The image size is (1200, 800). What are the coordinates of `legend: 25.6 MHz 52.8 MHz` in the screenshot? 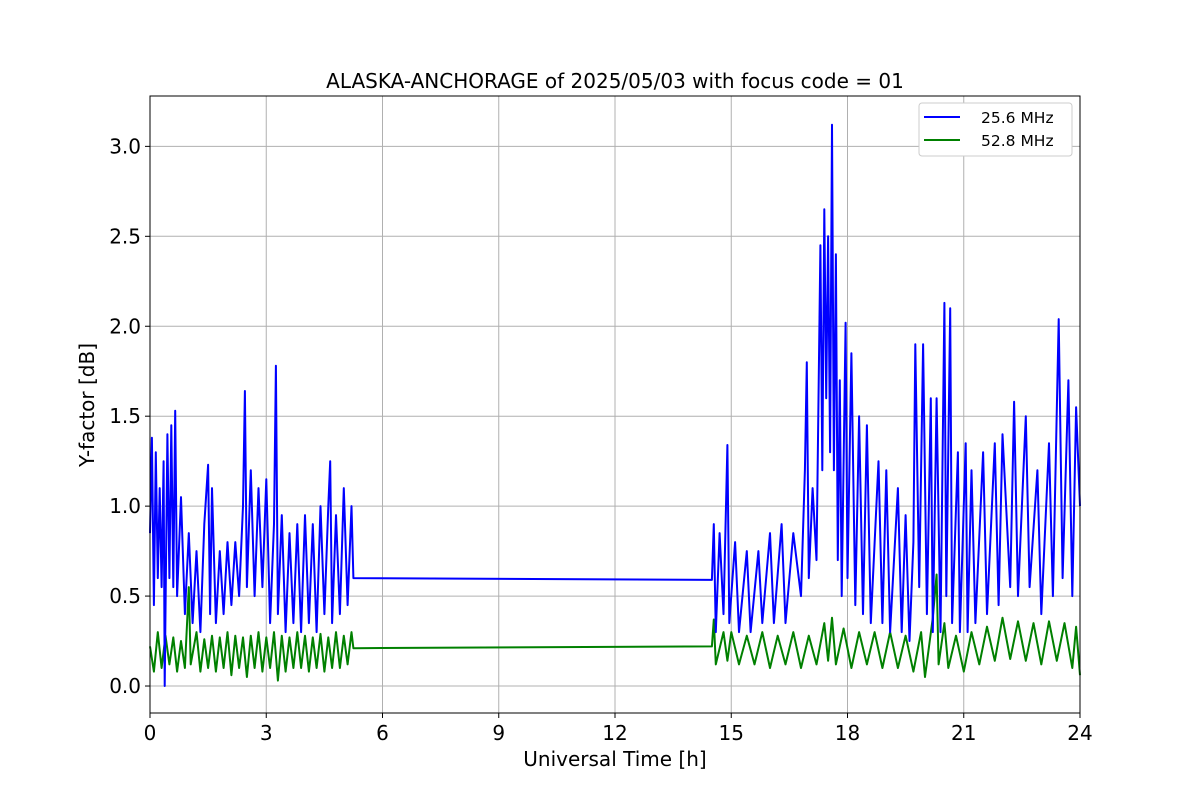 It's located at (995, 129).